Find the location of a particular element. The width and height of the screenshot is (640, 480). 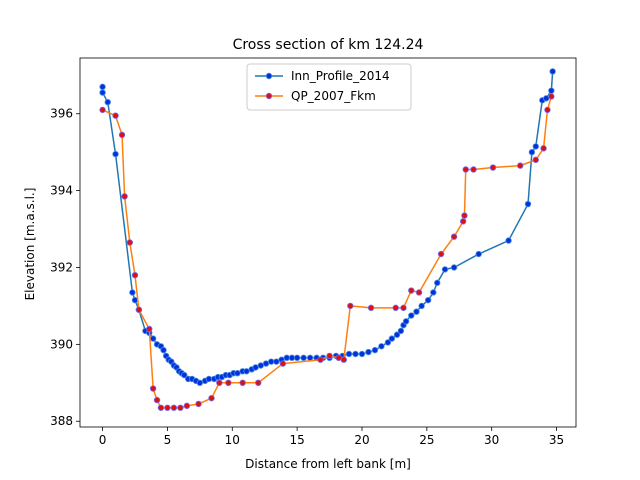

x-tick-label: 0 is located at coordinates (103, 440).